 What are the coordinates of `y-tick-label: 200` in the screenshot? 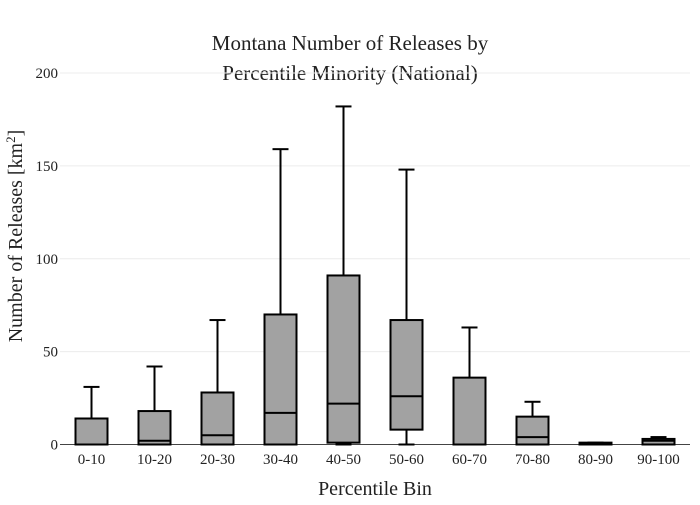 It's located at (47, 74).